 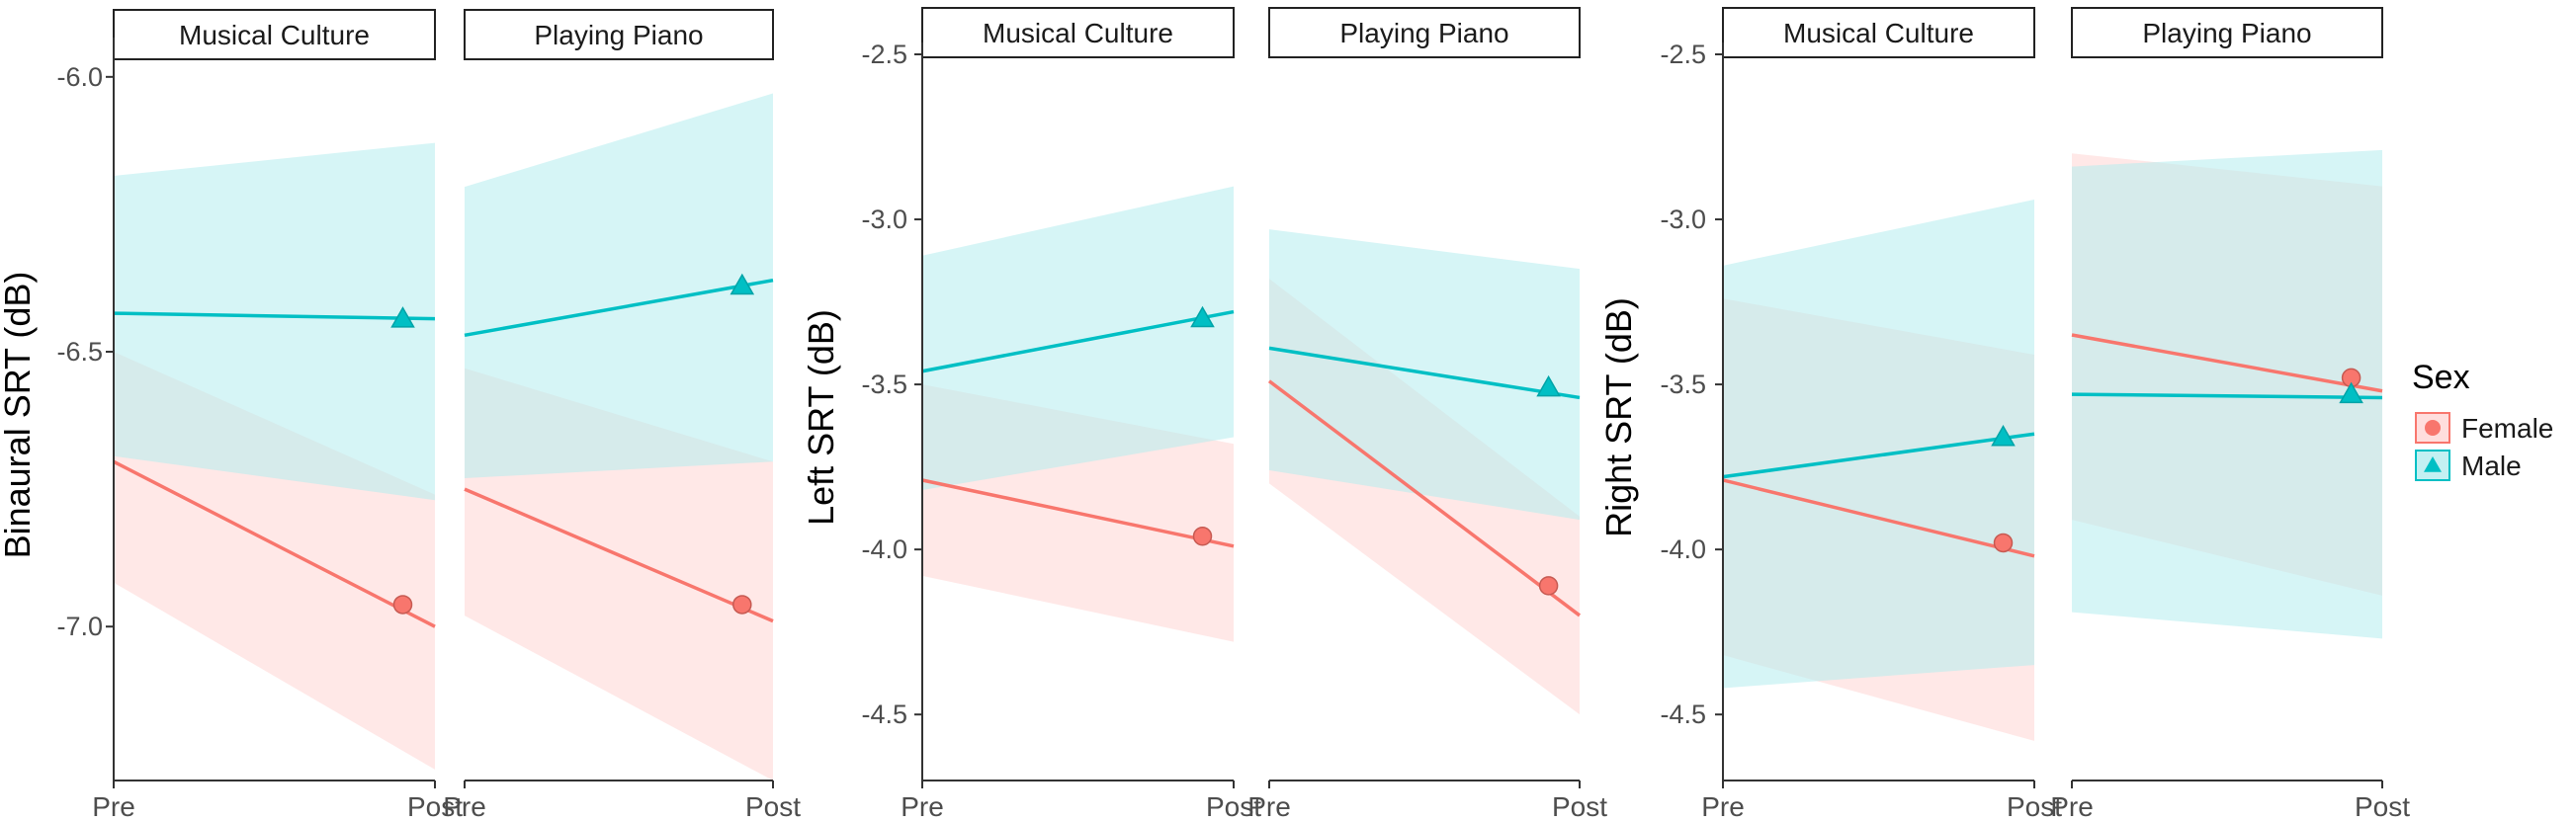 I want to click on legend-marker-female, so click(x=2433, y=428).